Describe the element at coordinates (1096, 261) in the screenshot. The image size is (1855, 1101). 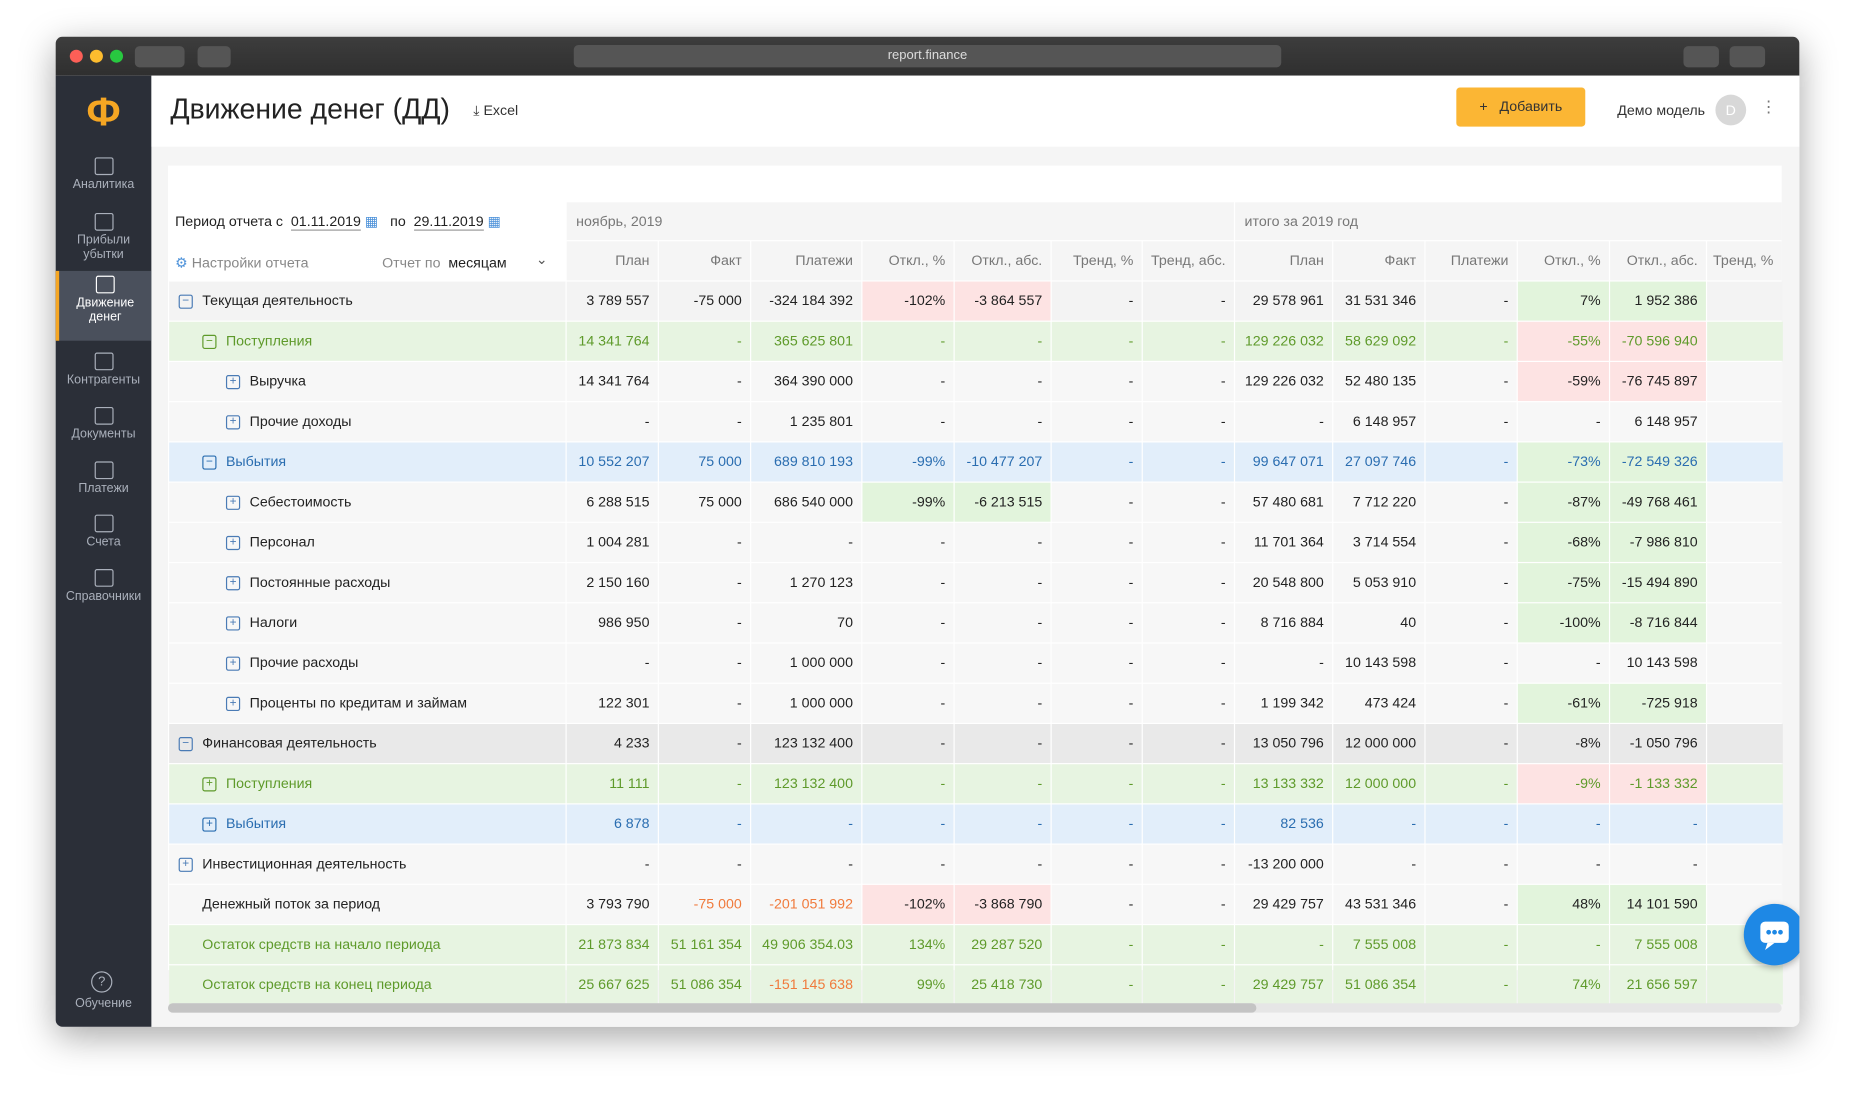
I see `column-header: Тренд, %` at that location.